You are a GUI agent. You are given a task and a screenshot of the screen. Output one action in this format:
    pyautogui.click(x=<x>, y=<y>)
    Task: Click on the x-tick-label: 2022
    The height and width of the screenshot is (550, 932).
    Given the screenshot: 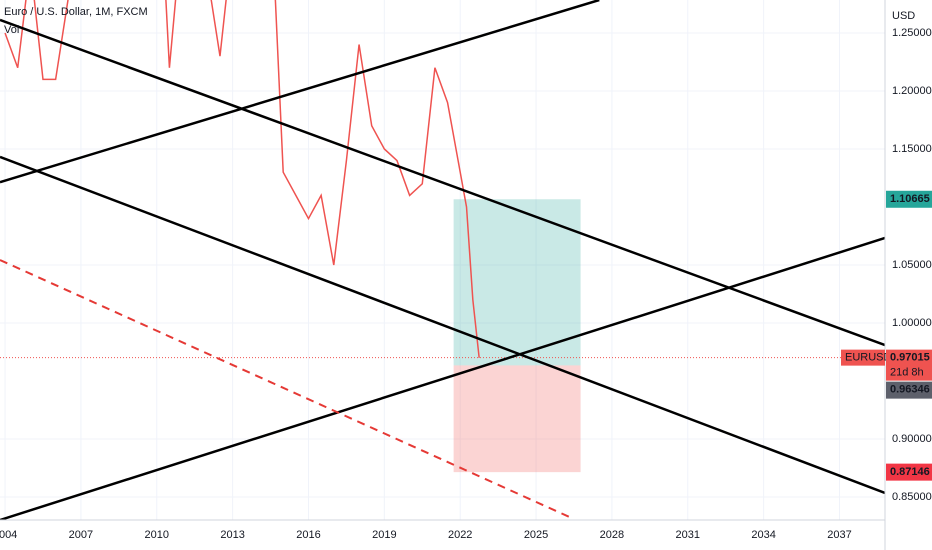 What is the action you would take?
    pyautogui.click(x=460, y=535)
    